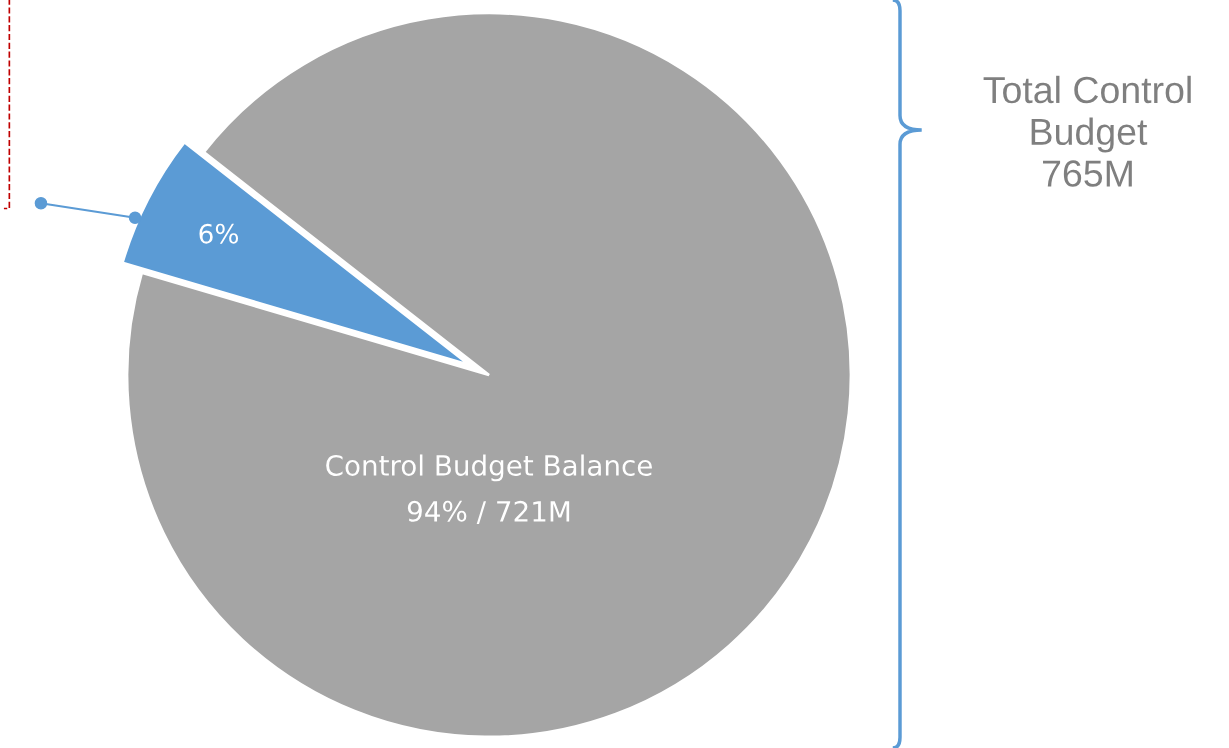 Image resolution: width=1229 pixels, height=748 pixels. What do you see at coordinates (489, 468) in the screenshot?
I see `slice-label: Control Budget Balance` at bounding box center [489, 468].